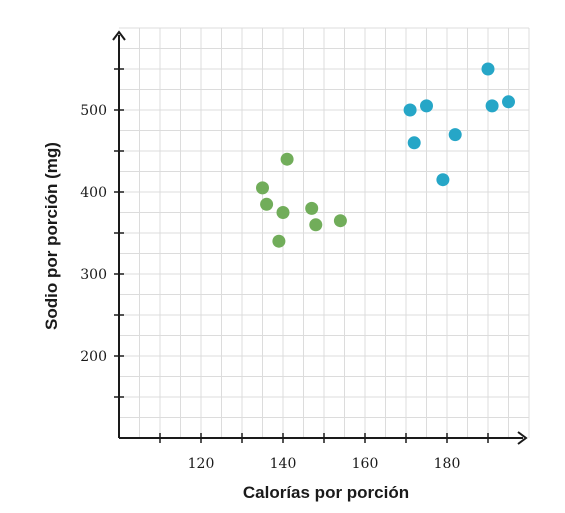 The width and height of the screenshot is (565, 513). Describe the element at coordinates (522, 438) in the screenshot. I see `x-axis-arrow-icon` at that location.